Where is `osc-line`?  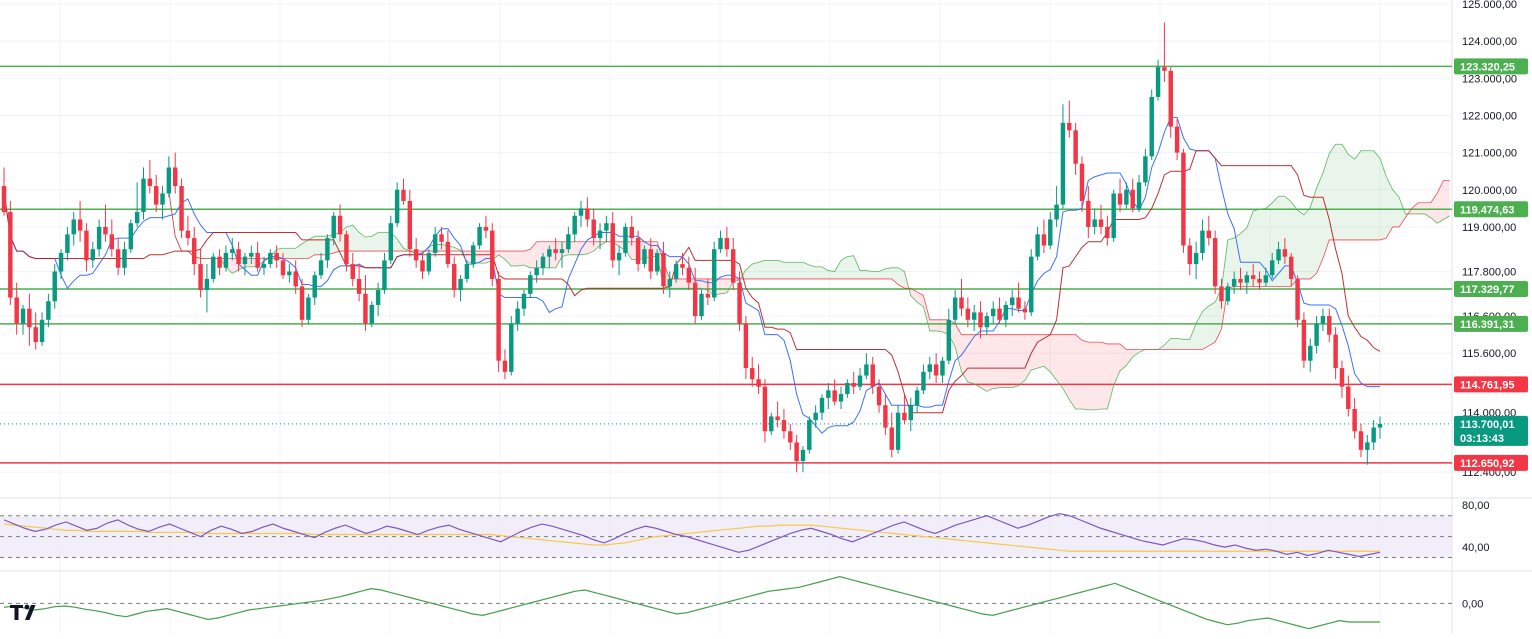
osc-line is located at coordinates (691, 603).